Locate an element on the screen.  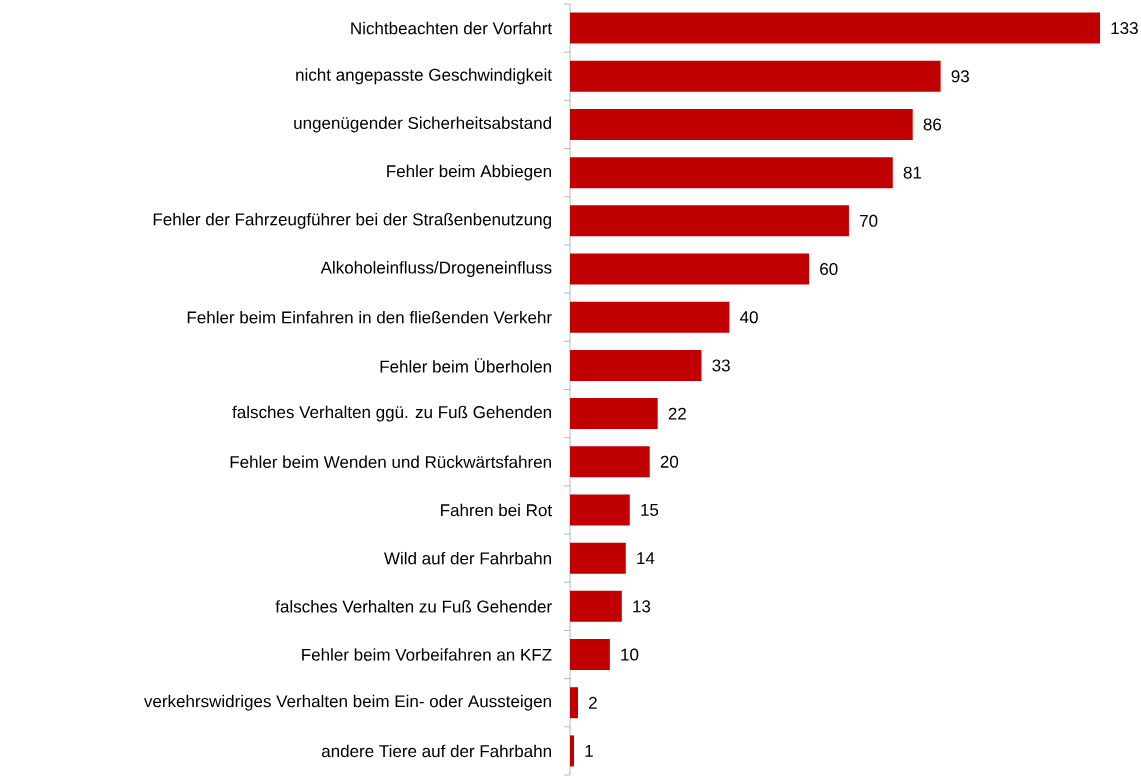
data-label: 15 is located at coordinates (650, 510).